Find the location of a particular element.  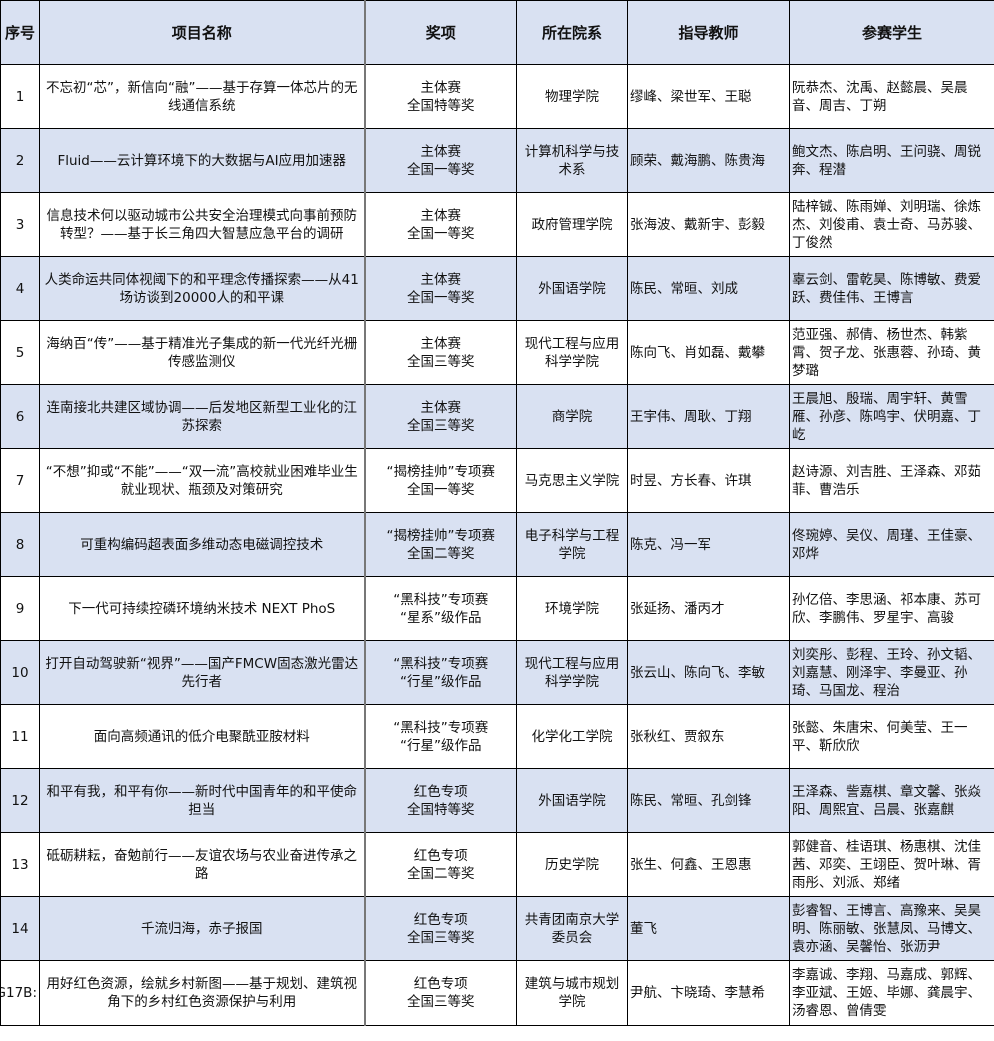

header-advisors: 指导教师 is located at coordinates (708, 32).